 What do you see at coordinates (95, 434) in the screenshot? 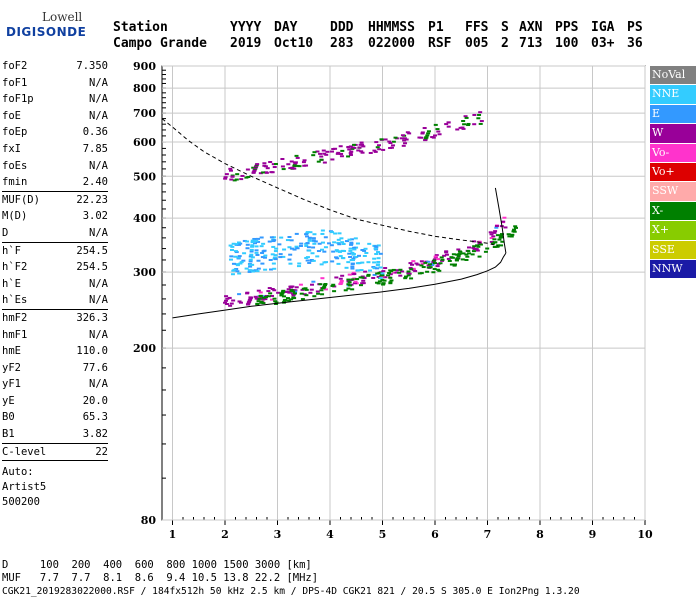
I see `parameter-value: 3.82` at bounding box center [95, 434].